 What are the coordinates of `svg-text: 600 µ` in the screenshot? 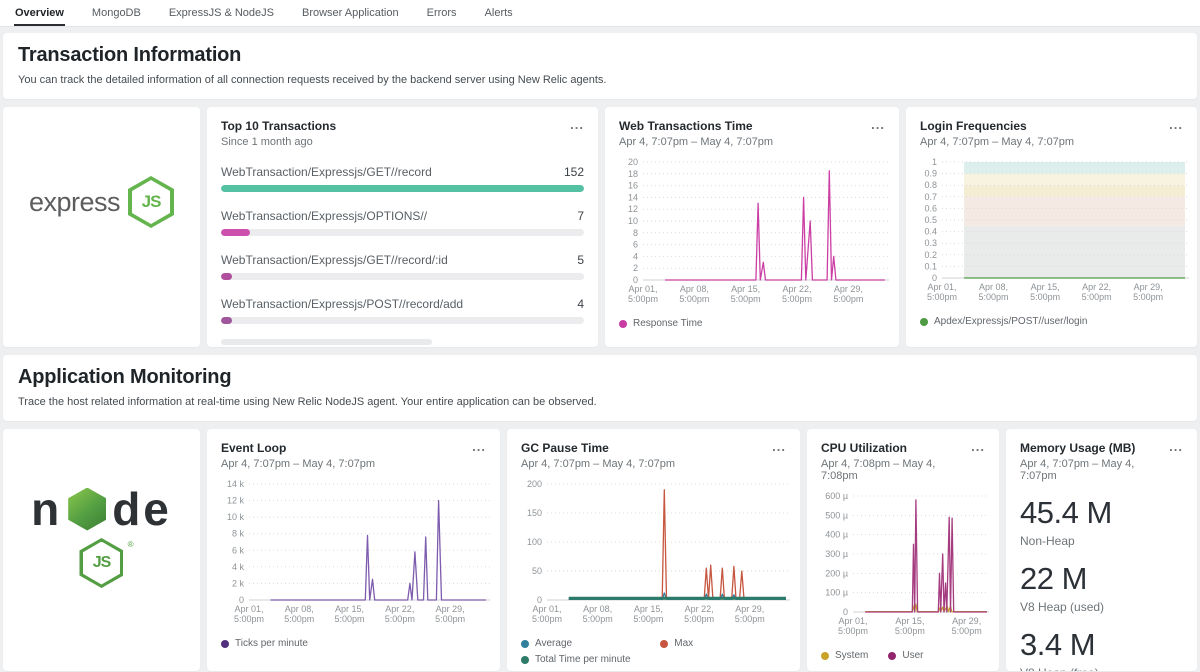 It's located at (836, 496).